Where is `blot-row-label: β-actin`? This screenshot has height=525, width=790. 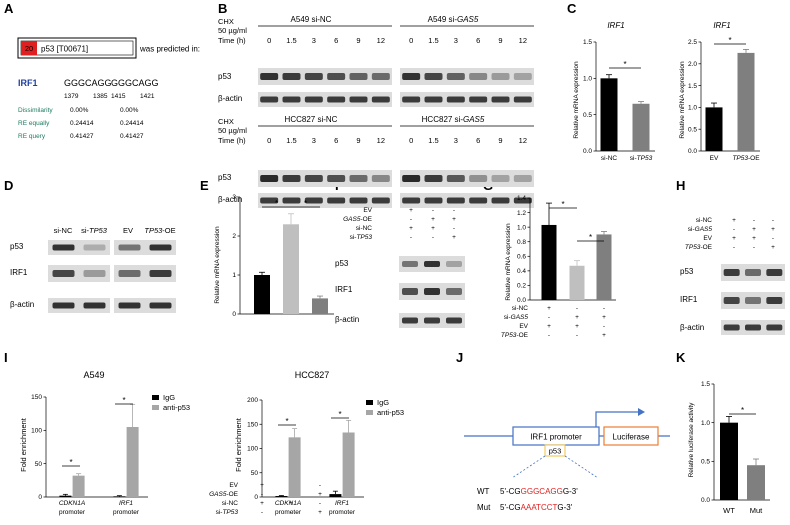
blot-row-label: β-actin is located at coordinates (347, 319).